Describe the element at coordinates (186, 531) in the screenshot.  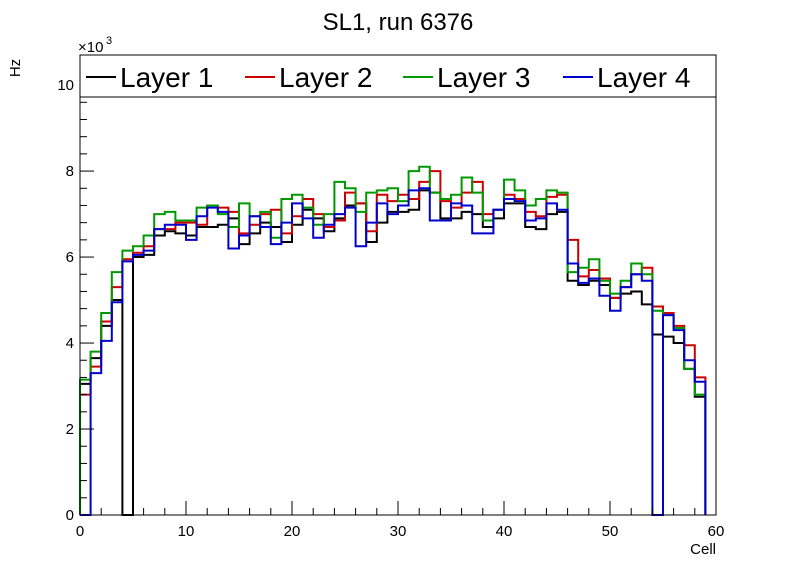
I see `x-tick-label: 10` at that location.